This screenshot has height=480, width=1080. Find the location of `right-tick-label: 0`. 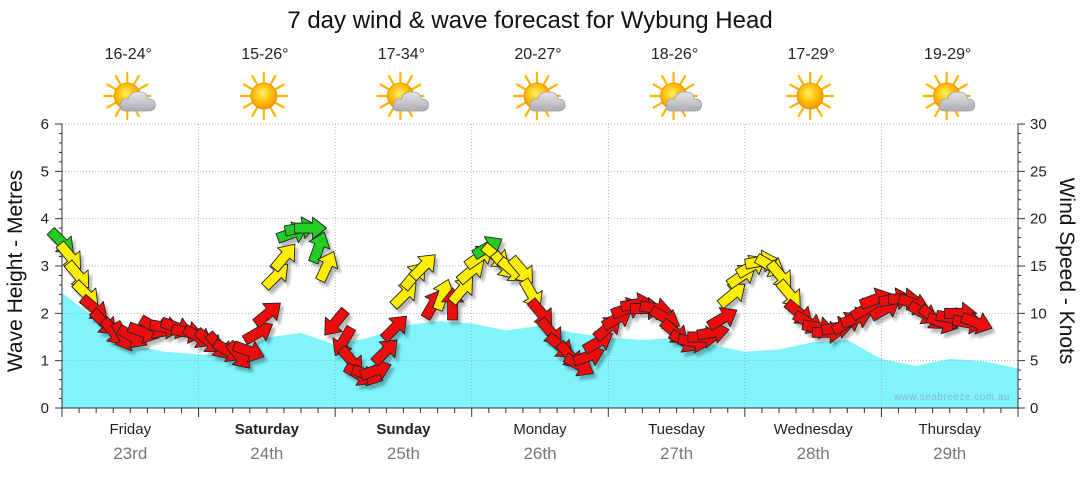

right-tick-label: 0 is located at coordinates (1034, 408).